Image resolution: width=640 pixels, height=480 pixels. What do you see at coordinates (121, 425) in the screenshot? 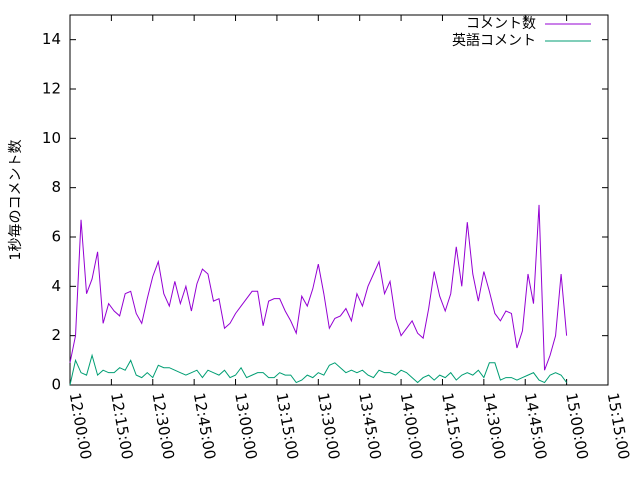
I see `x-tick-label: 12:15:00` at bounding box center [121, 425].